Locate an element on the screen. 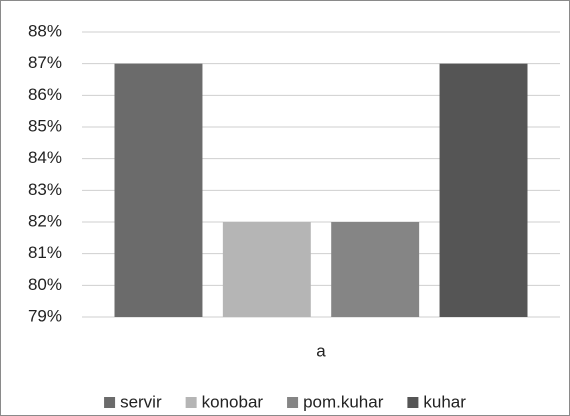  y-tick-label: 81% is located at coordinates (45, 252).